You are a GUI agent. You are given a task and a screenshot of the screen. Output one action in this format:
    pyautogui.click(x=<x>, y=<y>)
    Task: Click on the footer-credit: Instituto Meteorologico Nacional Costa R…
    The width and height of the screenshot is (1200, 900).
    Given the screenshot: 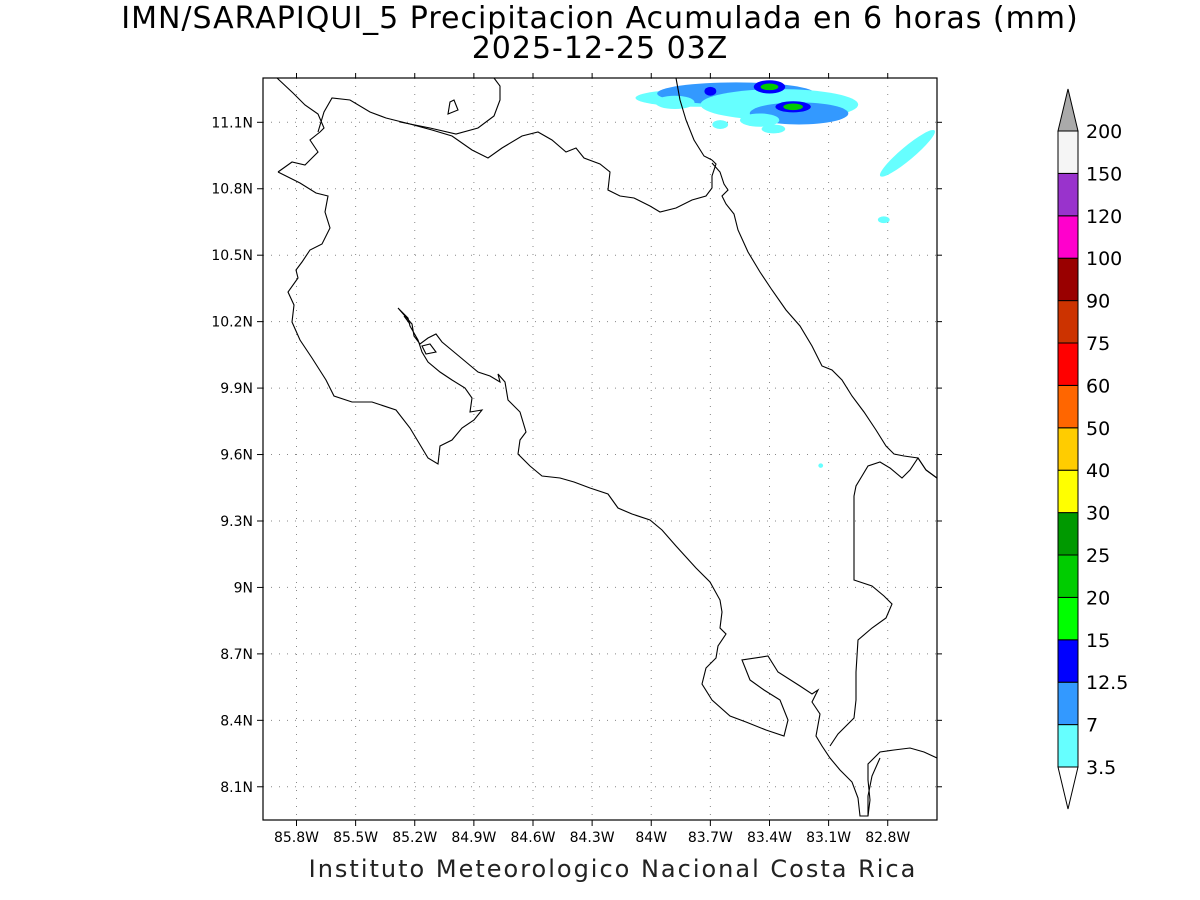 What is the action you would take?
    pyautogui.click(x=613, y=869)
    